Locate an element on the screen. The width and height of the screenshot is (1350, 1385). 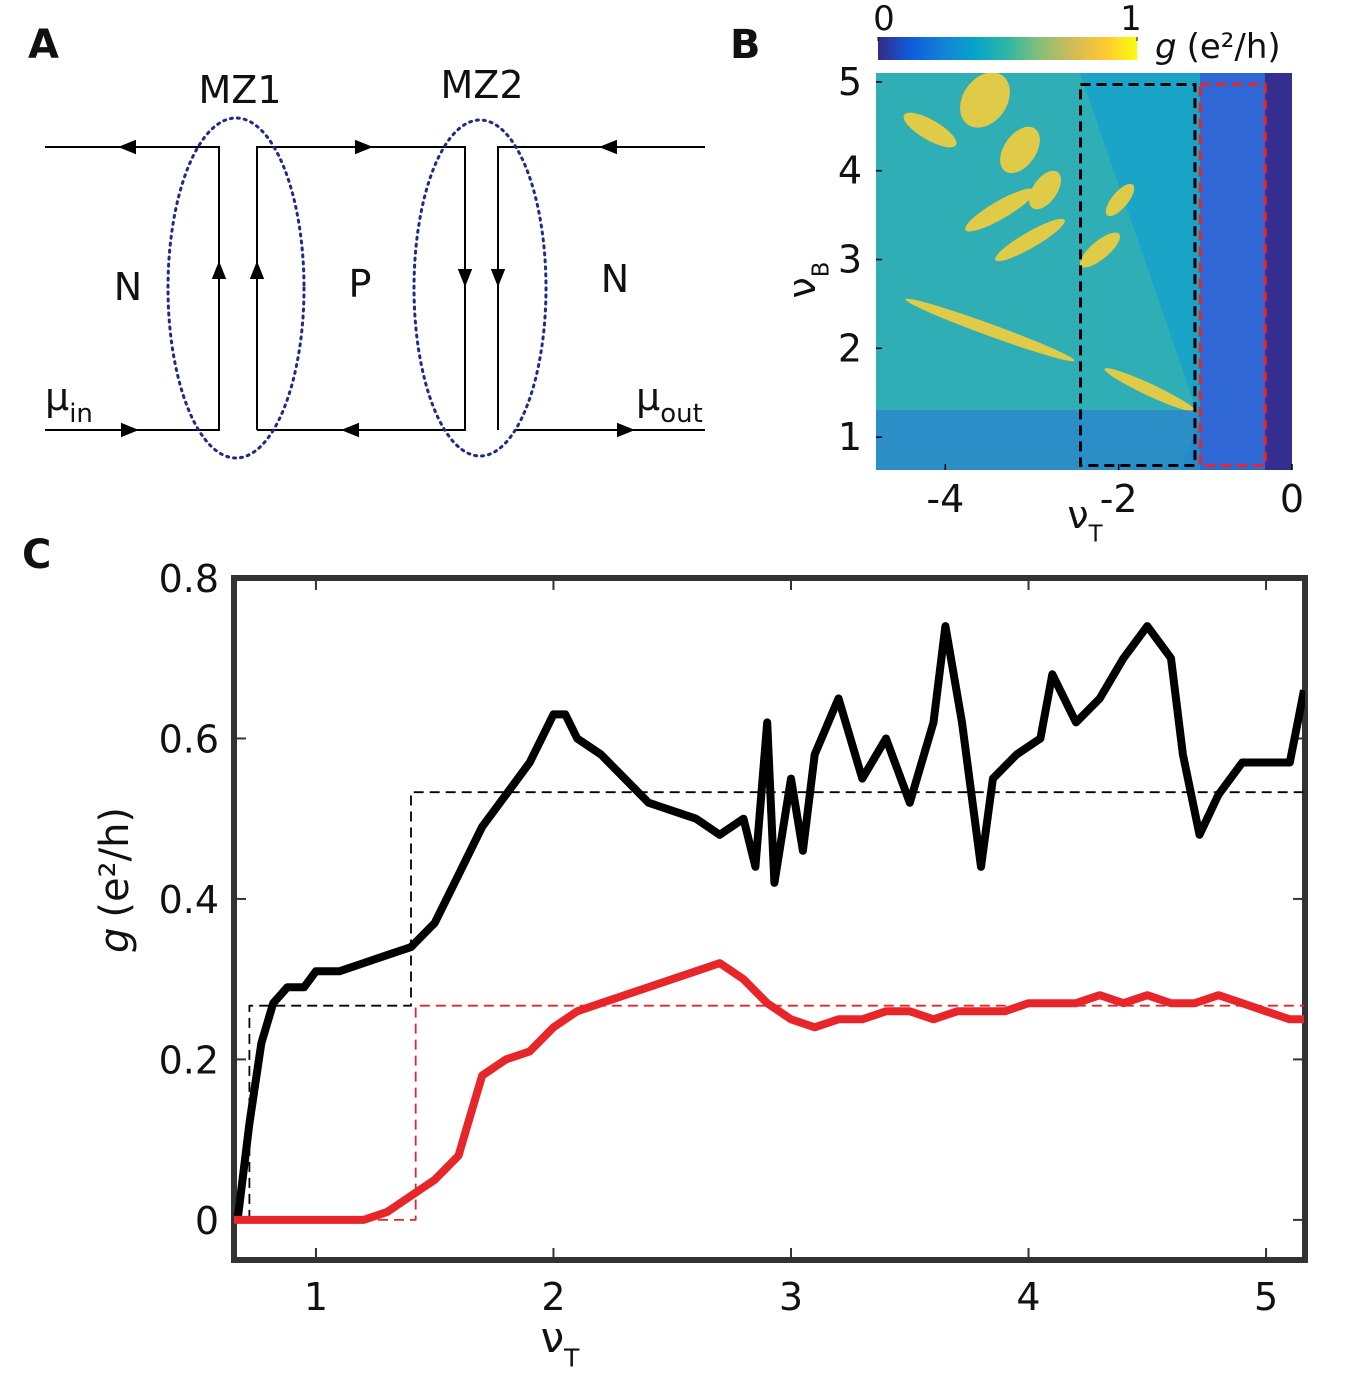
potential-label: μin is located at coordinates (69, 402).